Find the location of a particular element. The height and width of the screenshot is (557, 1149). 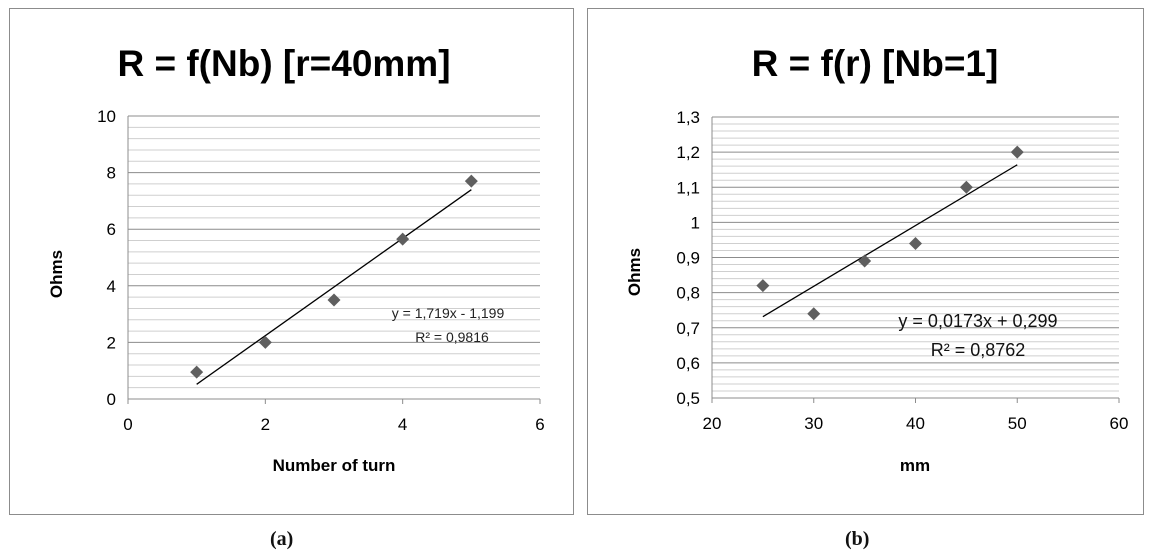

chart-a-equation: y = 1,719x - 1,199 is located at coordinates (448, 313).